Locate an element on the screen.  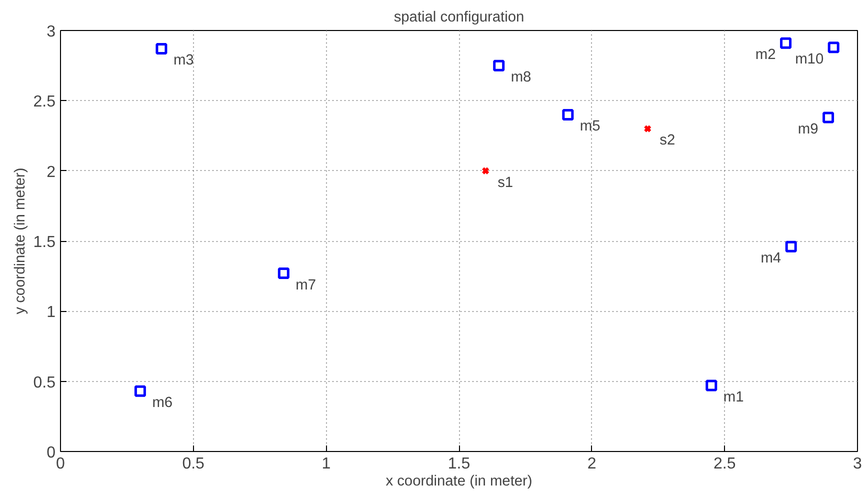
x-tick-label: 1.5 is located at coordinates (459, 464).